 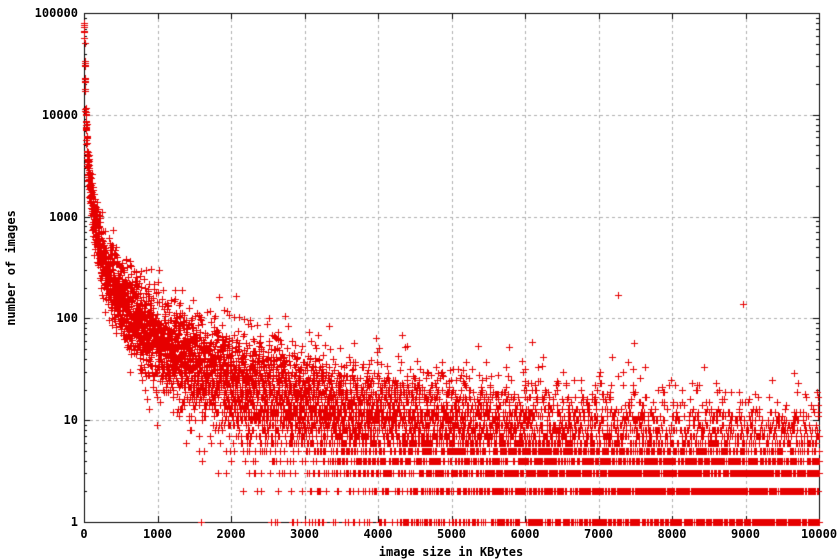 What do you see at coordinates (56, 13) in the screenshot?
I see `y-tick-label: 100000` at bounding box center [56, 13].